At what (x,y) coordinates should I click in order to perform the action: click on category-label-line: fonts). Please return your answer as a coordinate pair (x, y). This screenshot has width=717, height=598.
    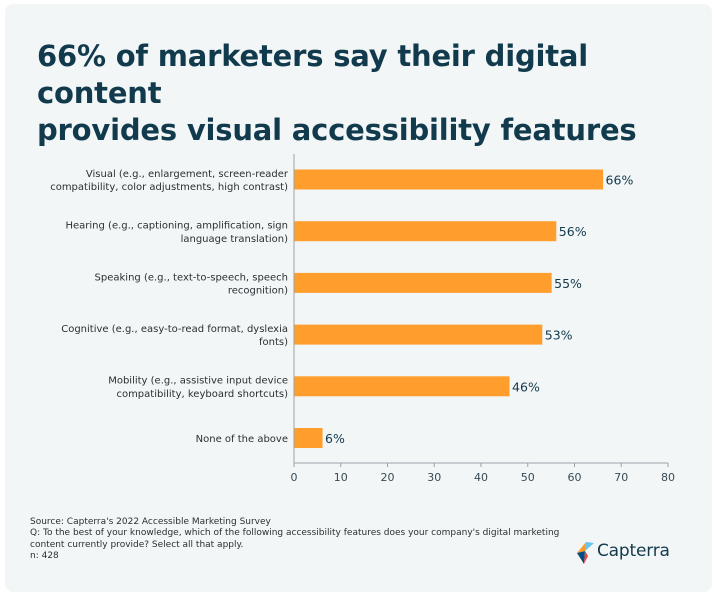
    Looking at the image, I should click on (273, 342).